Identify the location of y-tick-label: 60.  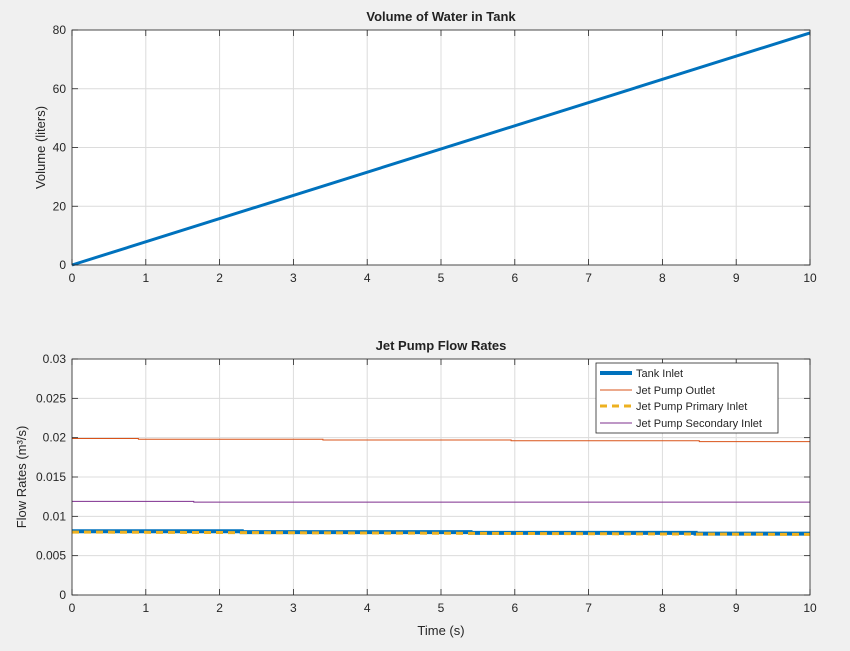
(60, 89).